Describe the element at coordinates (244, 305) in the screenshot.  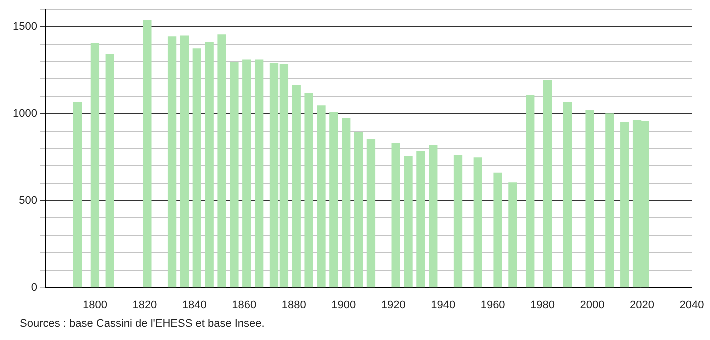
I see `x-tick-label: 1860` at that location.